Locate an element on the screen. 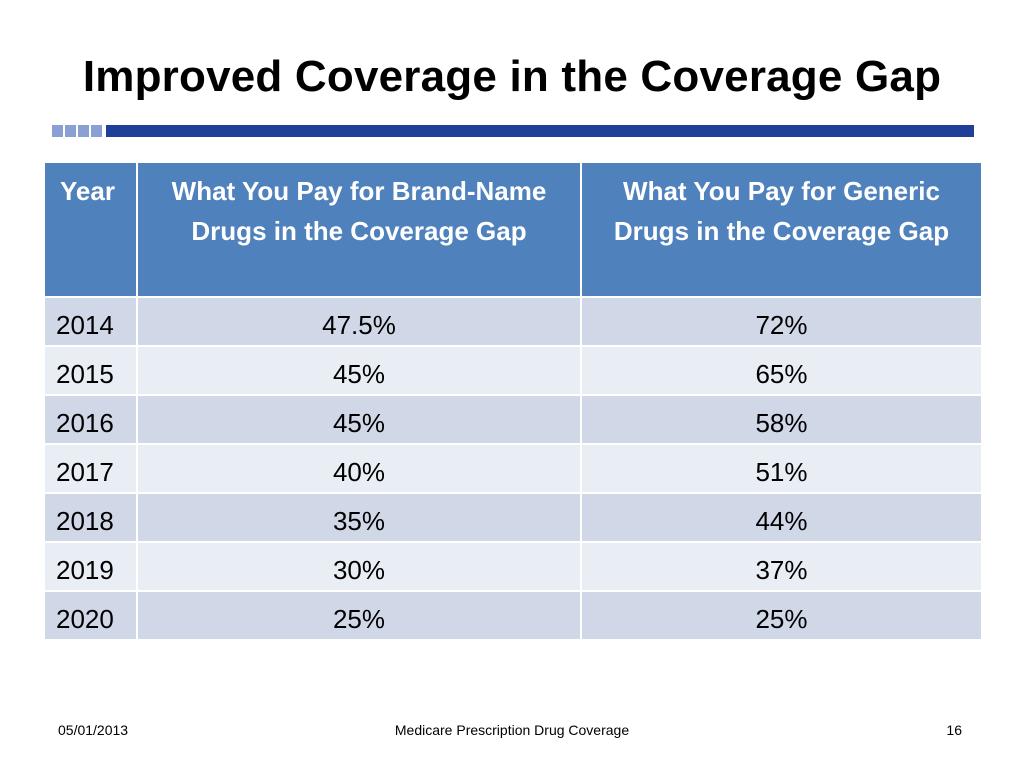 This screenshot has width=1024, height=768. page-number: 16 is located at coordinates (954, 730).